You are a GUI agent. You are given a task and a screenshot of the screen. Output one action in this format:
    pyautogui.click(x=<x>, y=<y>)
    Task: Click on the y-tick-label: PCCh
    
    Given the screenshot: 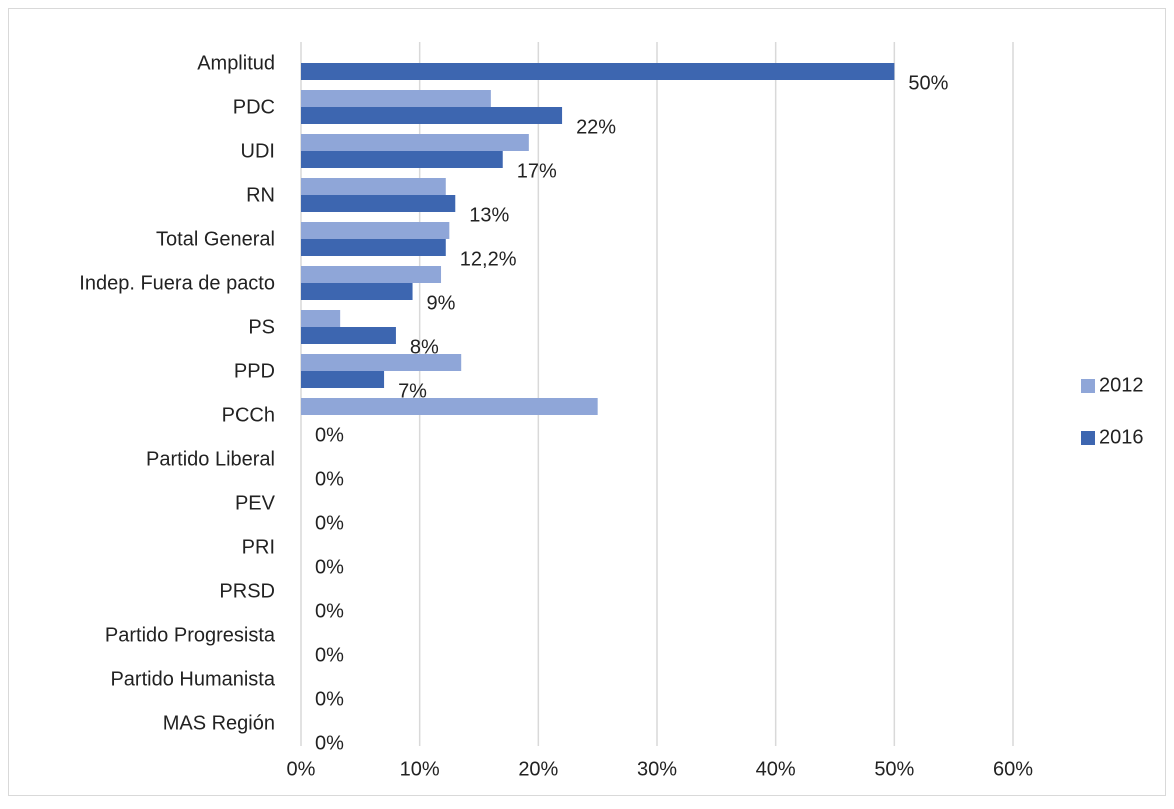 What is the action you would take?
    pyautogui.click(x=248, y=415)
    